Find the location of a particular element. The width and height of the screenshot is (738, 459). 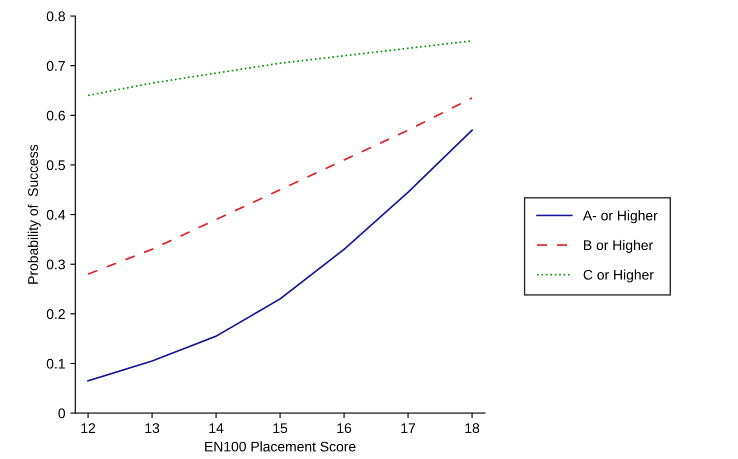

y-tick-label: 0 is located at coordinates (62, 413).